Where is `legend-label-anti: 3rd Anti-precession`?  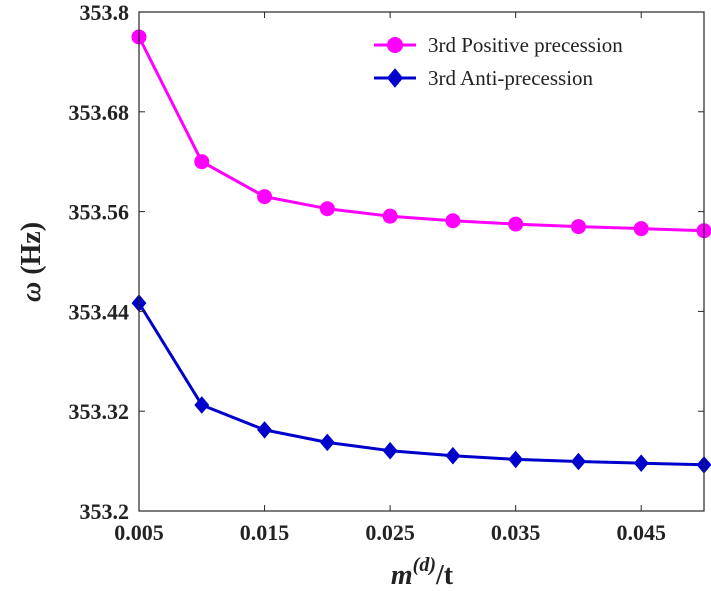 legend-label-anti: 3rd Anti-precession is located at coordinates (511, 78).